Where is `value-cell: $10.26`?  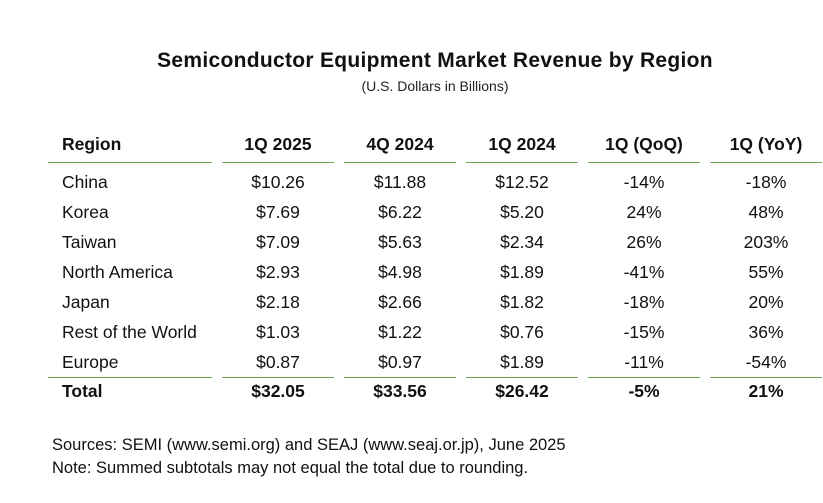 value-cell: $10.26 is located at coordinates (278, 182).